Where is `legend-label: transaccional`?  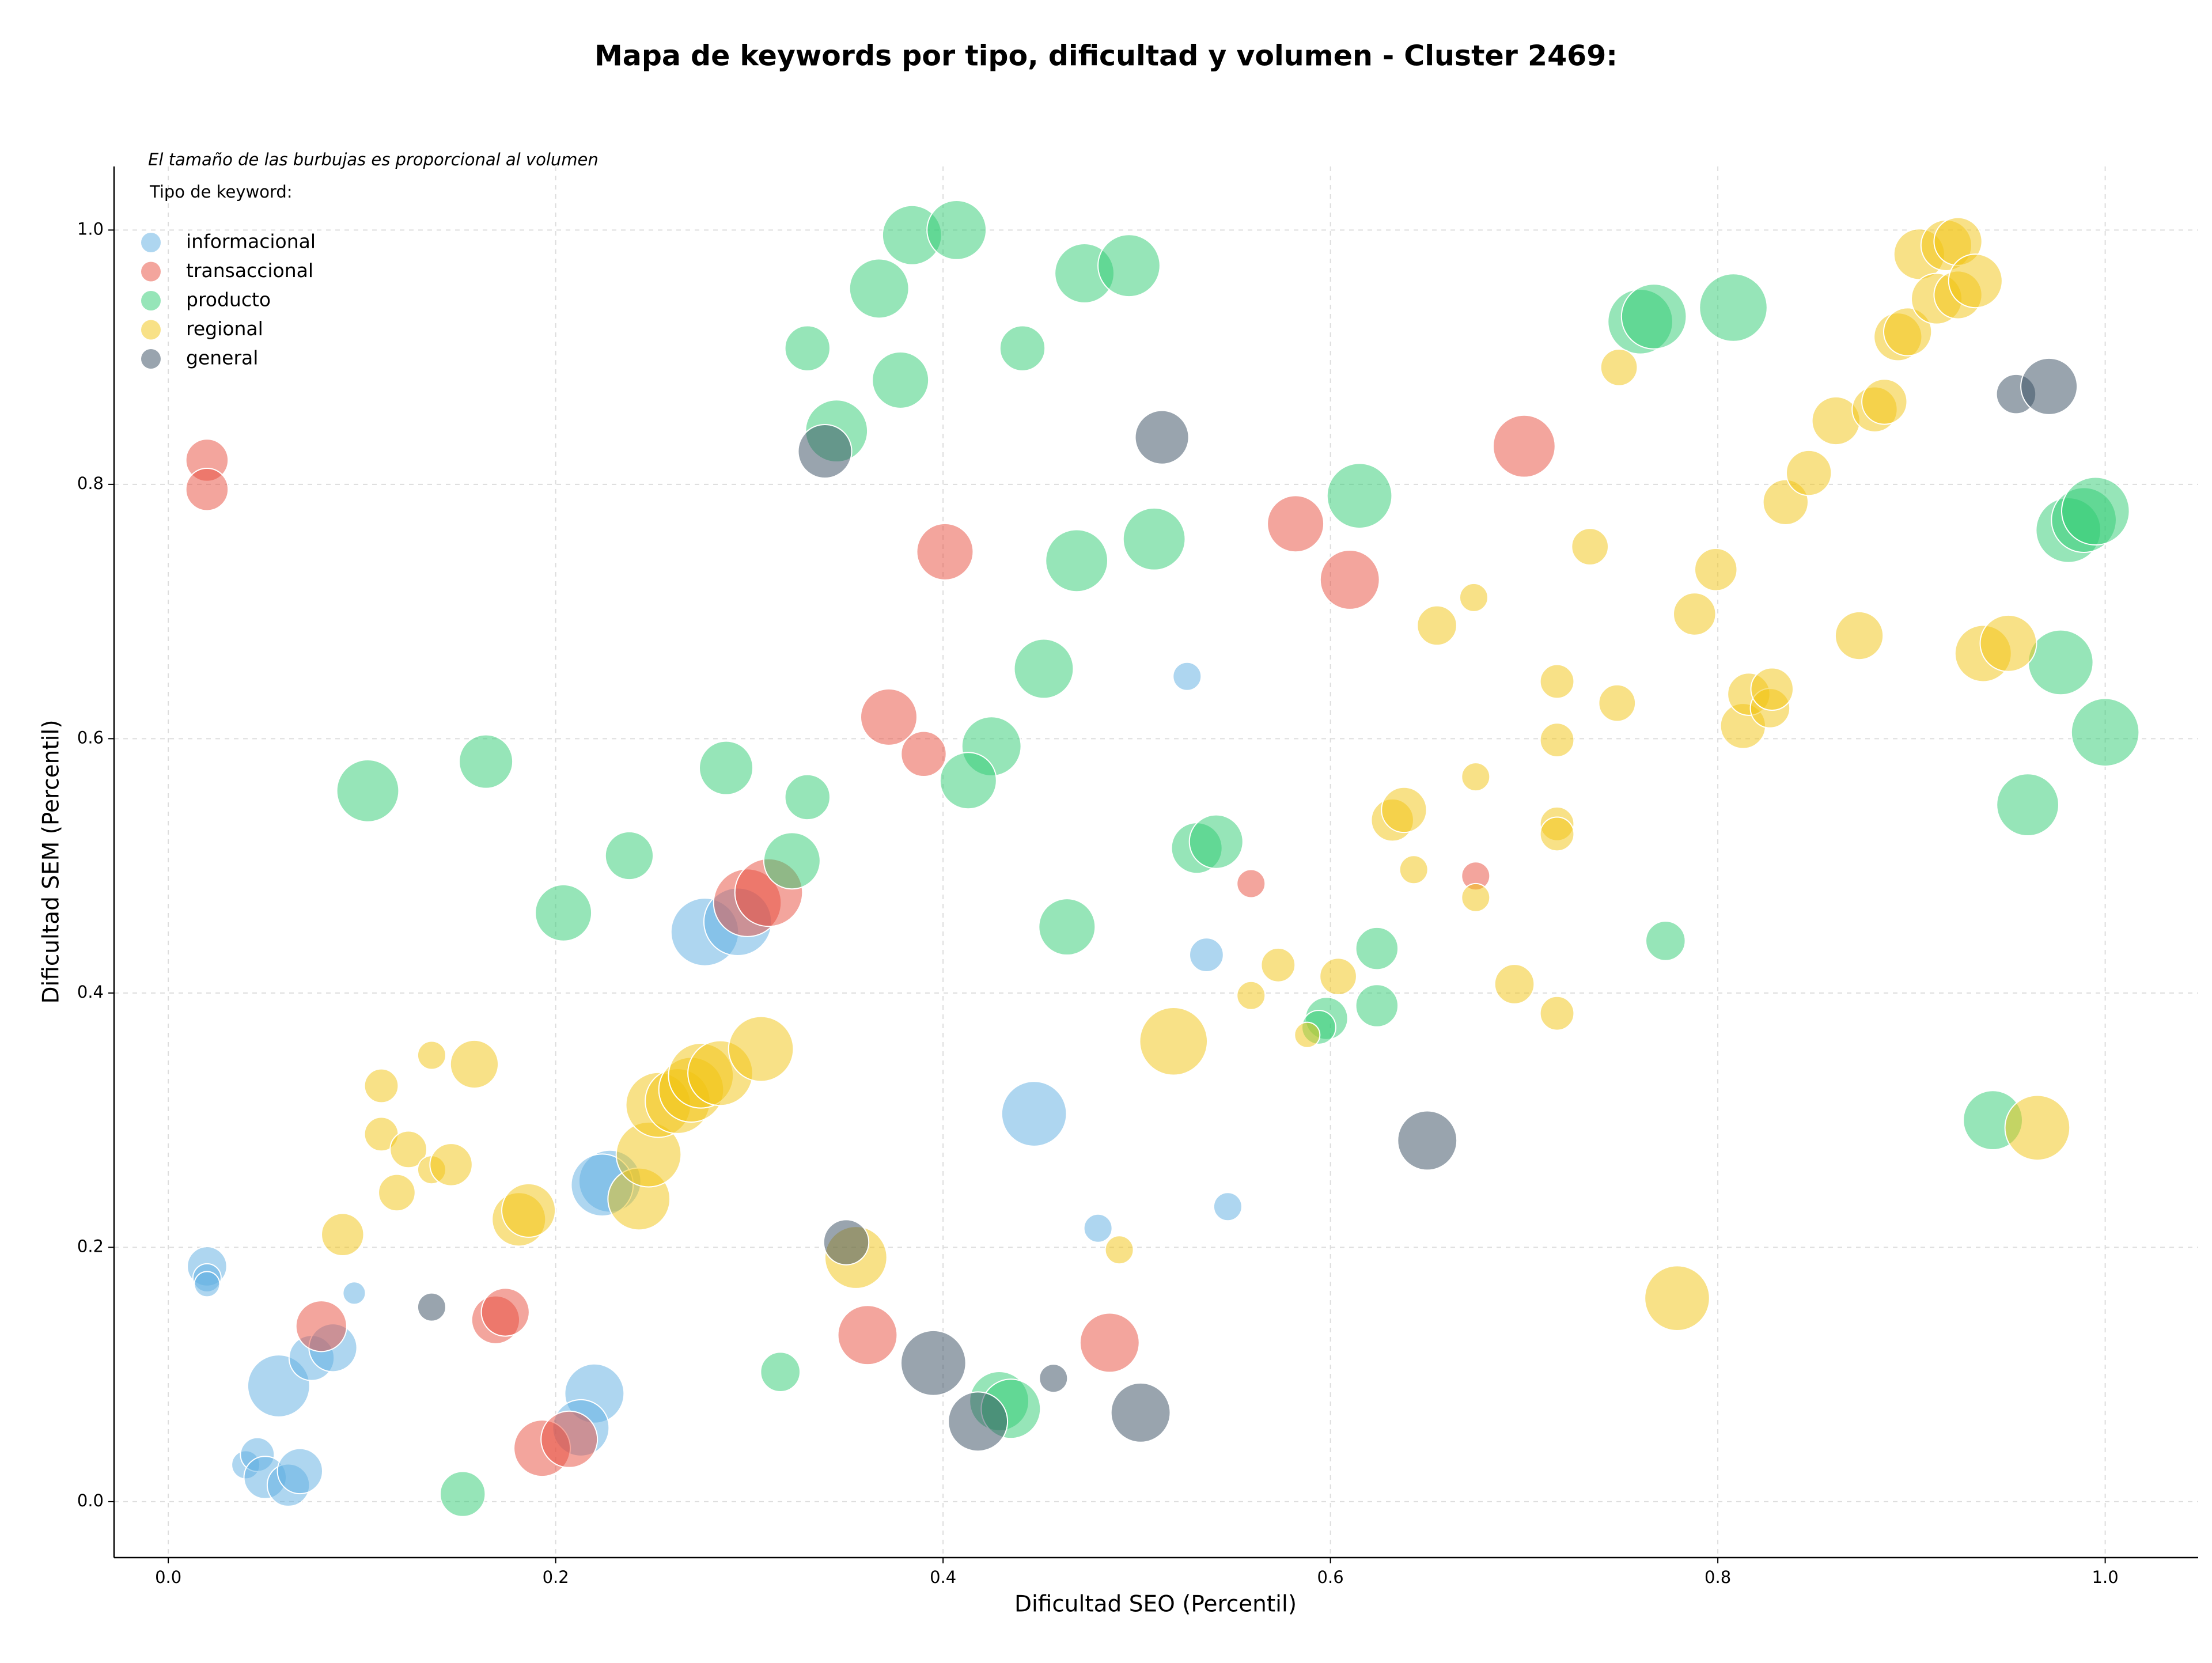 legend-label: transaccional is located at coordinates (249, 270).